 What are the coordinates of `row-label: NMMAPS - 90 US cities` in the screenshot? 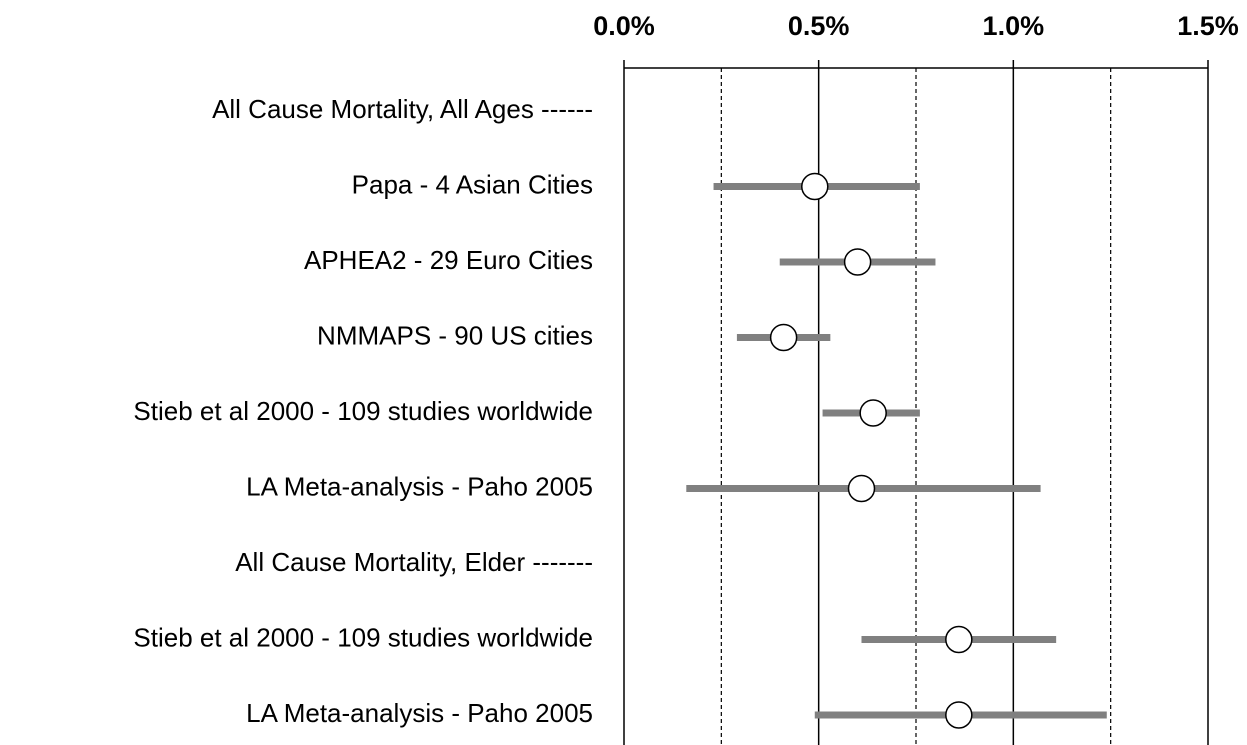 It's located at (455, 335).